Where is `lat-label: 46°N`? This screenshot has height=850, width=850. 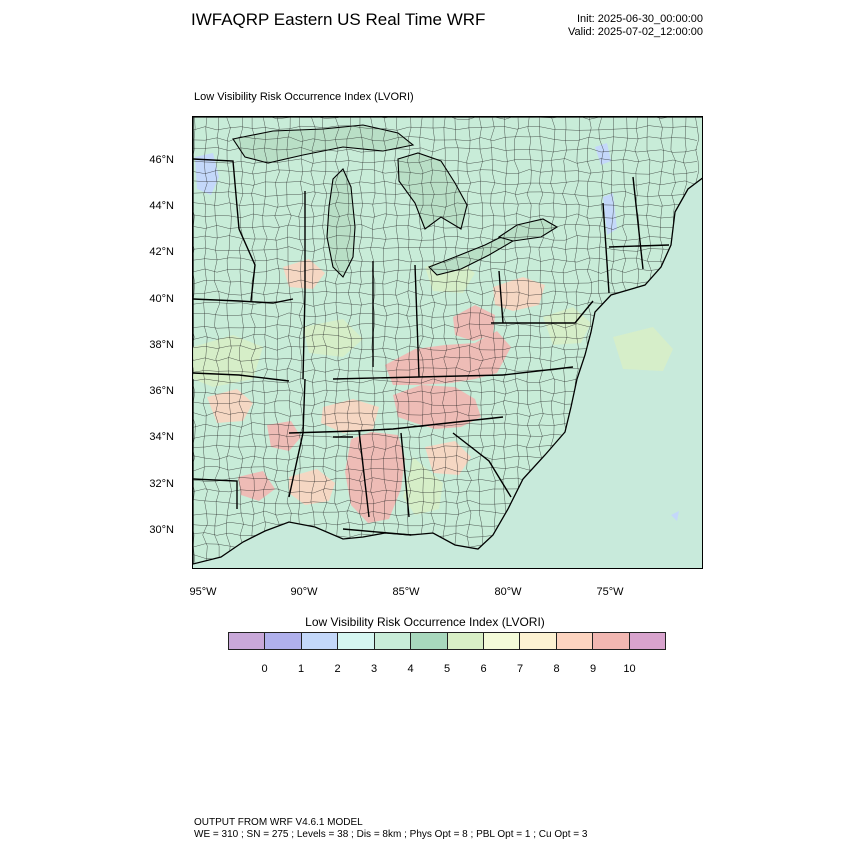
lat-label: 46°N is located at coordinates (161, 160).